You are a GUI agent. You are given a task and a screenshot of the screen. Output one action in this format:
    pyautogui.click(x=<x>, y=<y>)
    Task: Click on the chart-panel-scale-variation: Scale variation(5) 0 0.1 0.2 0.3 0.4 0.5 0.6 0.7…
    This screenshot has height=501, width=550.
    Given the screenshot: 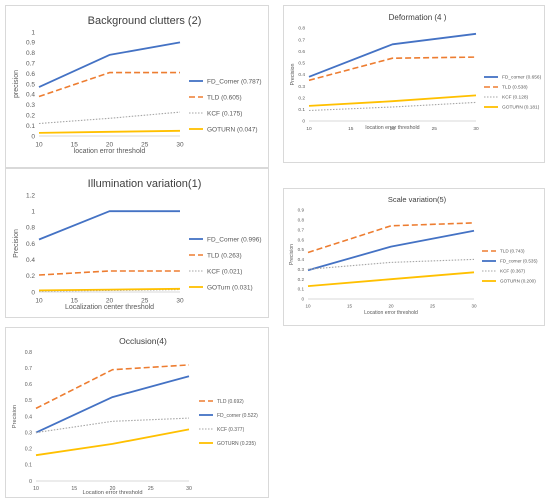 What is the action you would take?
    pyautogui.click(x=414, y=257)
    